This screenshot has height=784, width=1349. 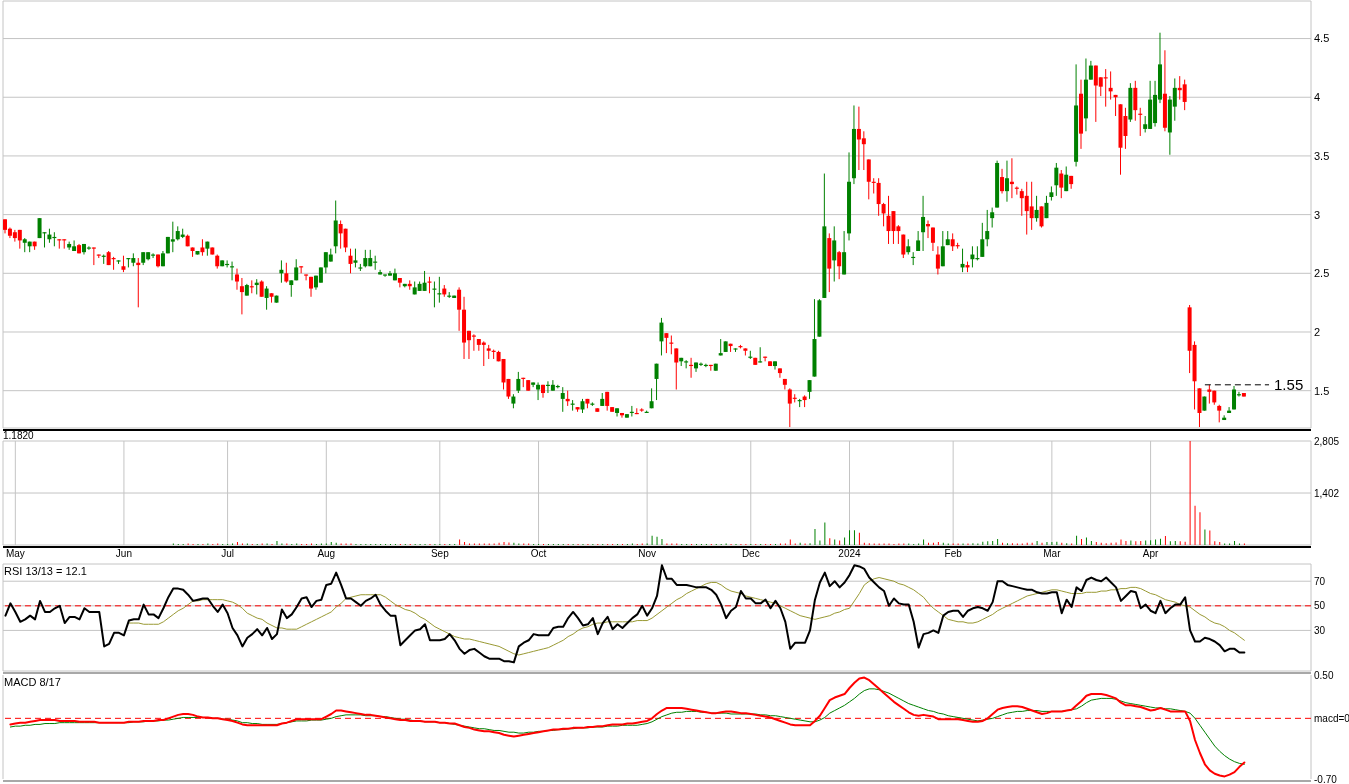 What do you see at coordinates (1320, 606) in the screenshot?
I see `y-tick-label: 50` at bounding box center [1320, 606].